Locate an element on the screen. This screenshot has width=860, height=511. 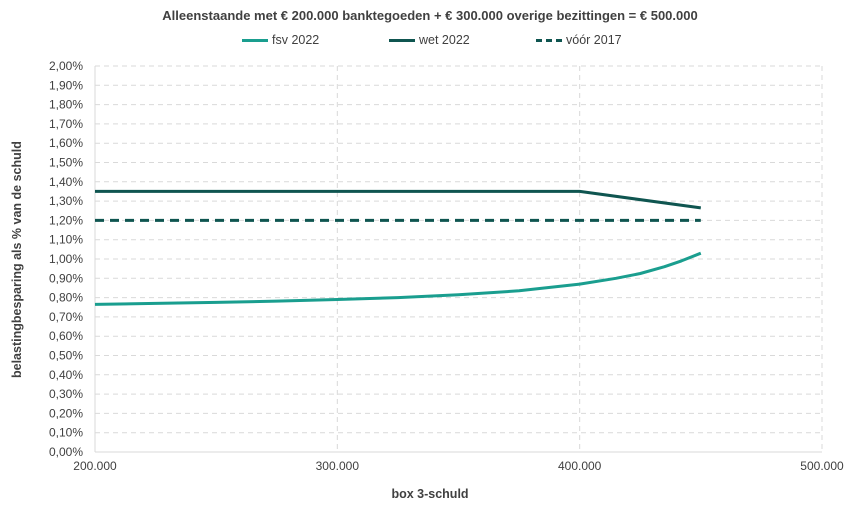
y-tick-label: 1,00% is located at coordinates (66, 259).